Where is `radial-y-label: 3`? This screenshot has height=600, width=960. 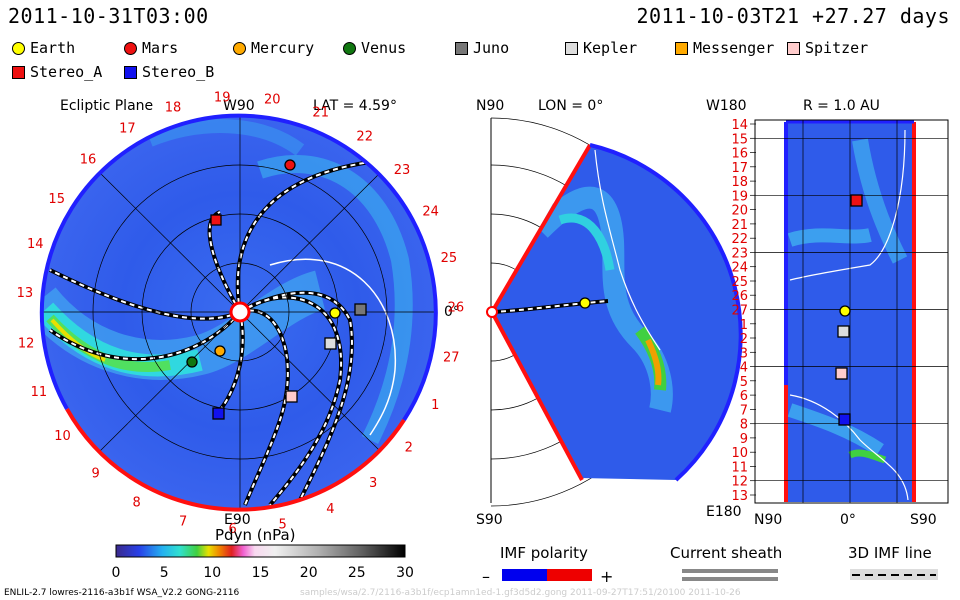 radial-y-label: 3 is located at coordinates (744, 353).